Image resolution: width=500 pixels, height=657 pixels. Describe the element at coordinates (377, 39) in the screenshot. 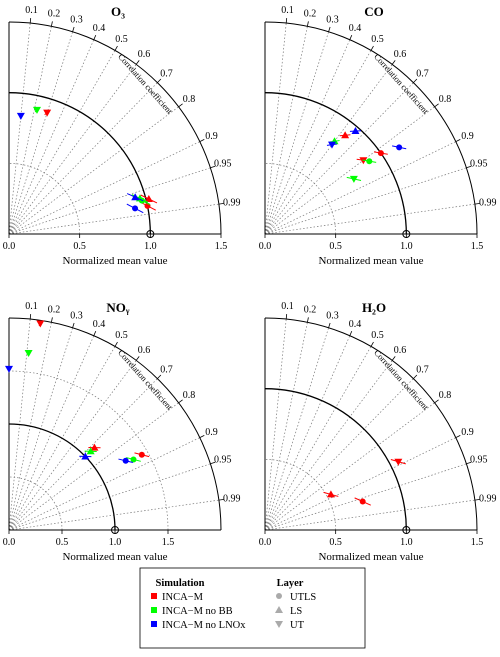

I see `correlation-tick-label: 0.5` at that location.